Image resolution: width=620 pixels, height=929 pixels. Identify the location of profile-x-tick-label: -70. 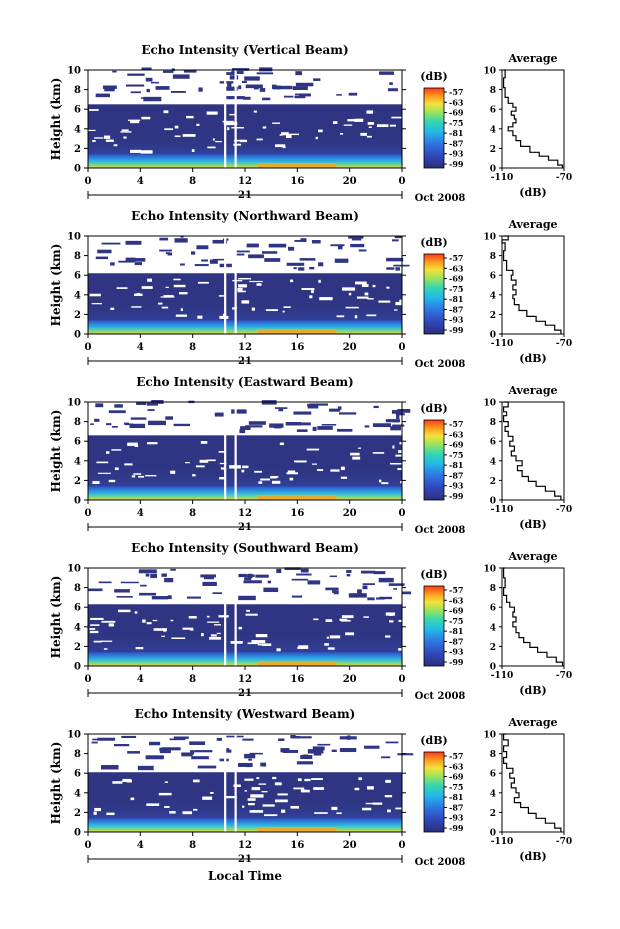
(564, 842).